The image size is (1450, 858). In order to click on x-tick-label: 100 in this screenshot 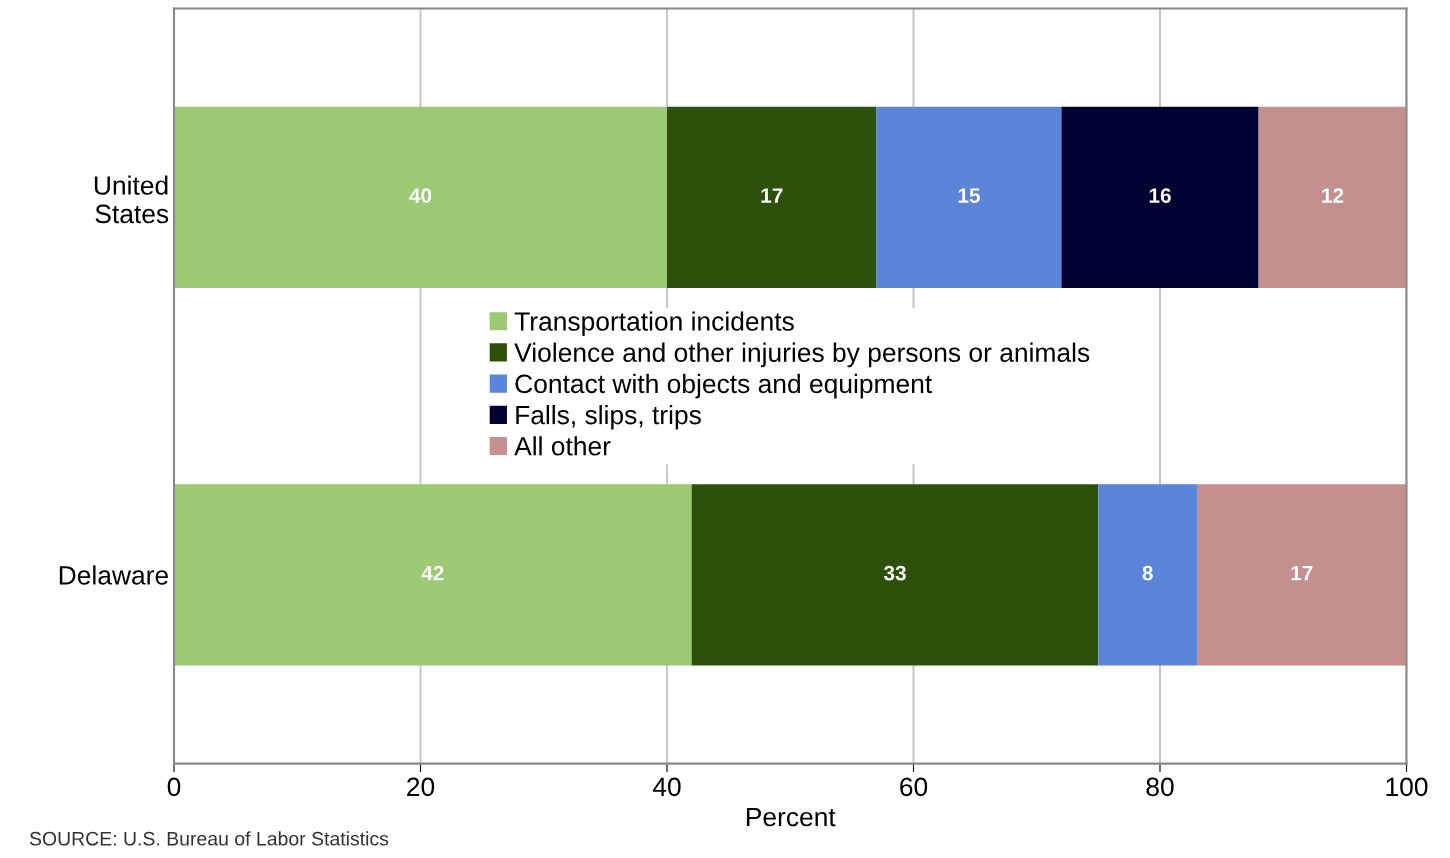, I will do `click(1407, 787)`.